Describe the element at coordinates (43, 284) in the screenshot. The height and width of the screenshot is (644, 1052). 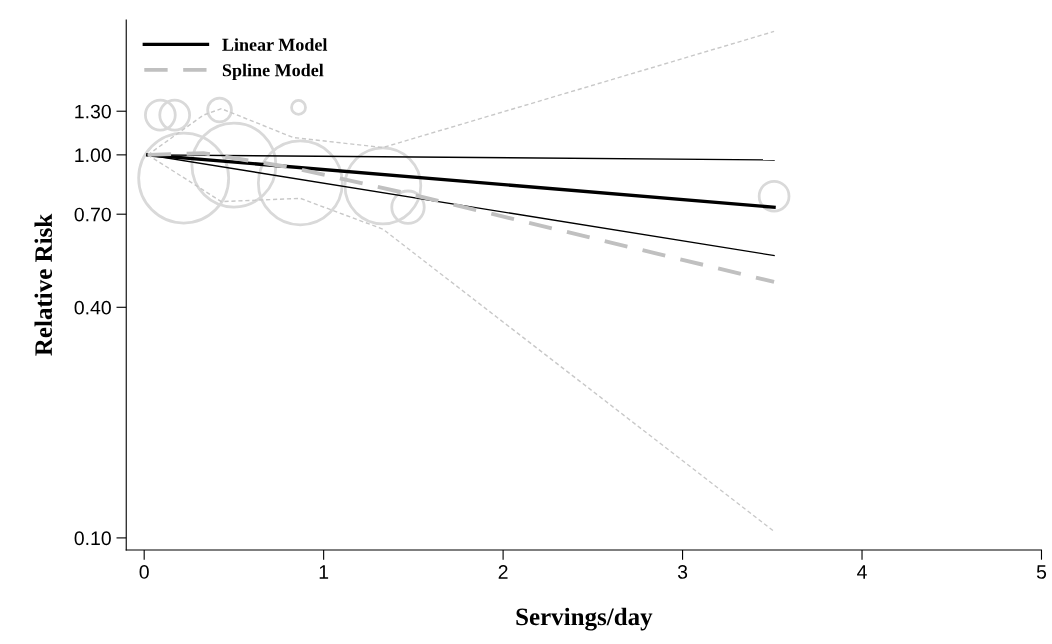
I see `y-axis-title: Relative Risk` at that location.